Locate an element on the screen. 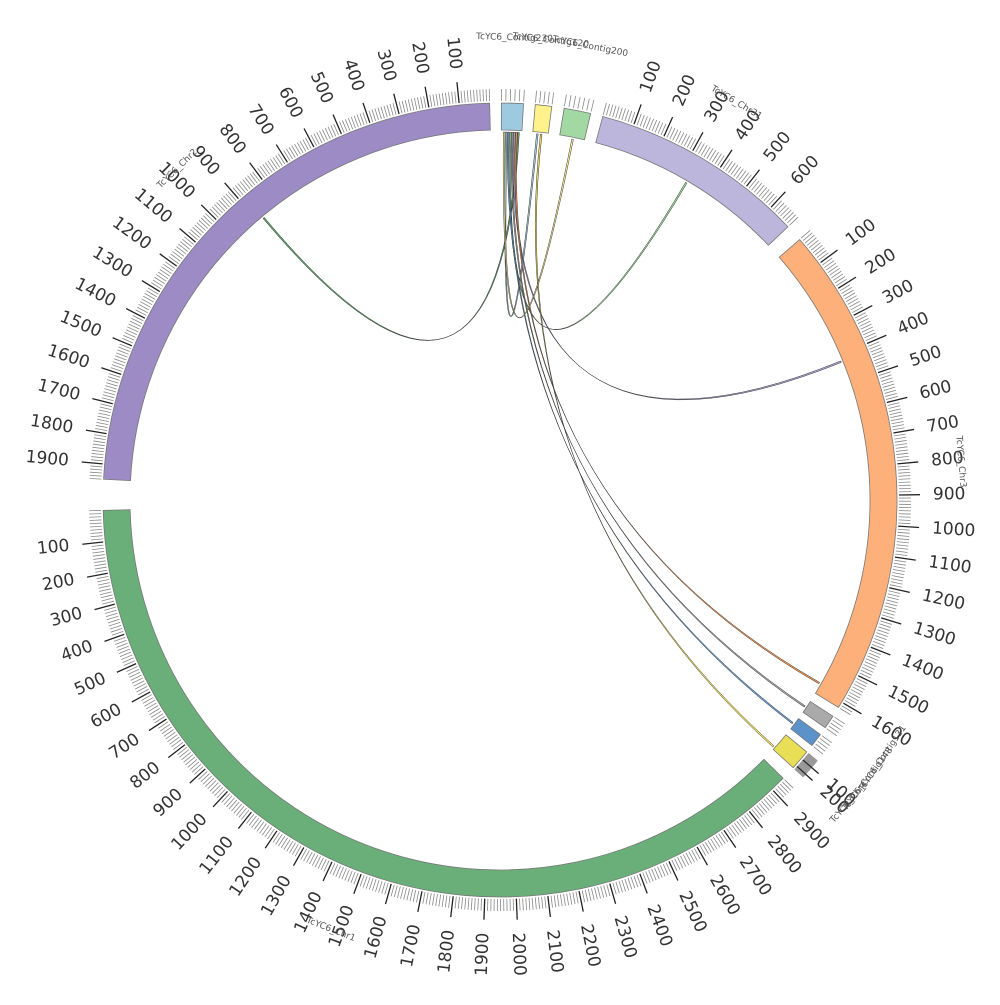 This screenshot has height=1005, width=1000. tick-label: 1900 is located at coordinates (47, 459).